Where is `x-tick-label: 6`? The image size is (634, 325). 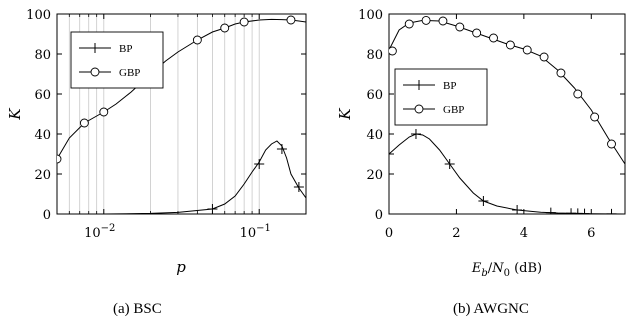
x-tick-label: 6 is located at coordinates (591, 233).